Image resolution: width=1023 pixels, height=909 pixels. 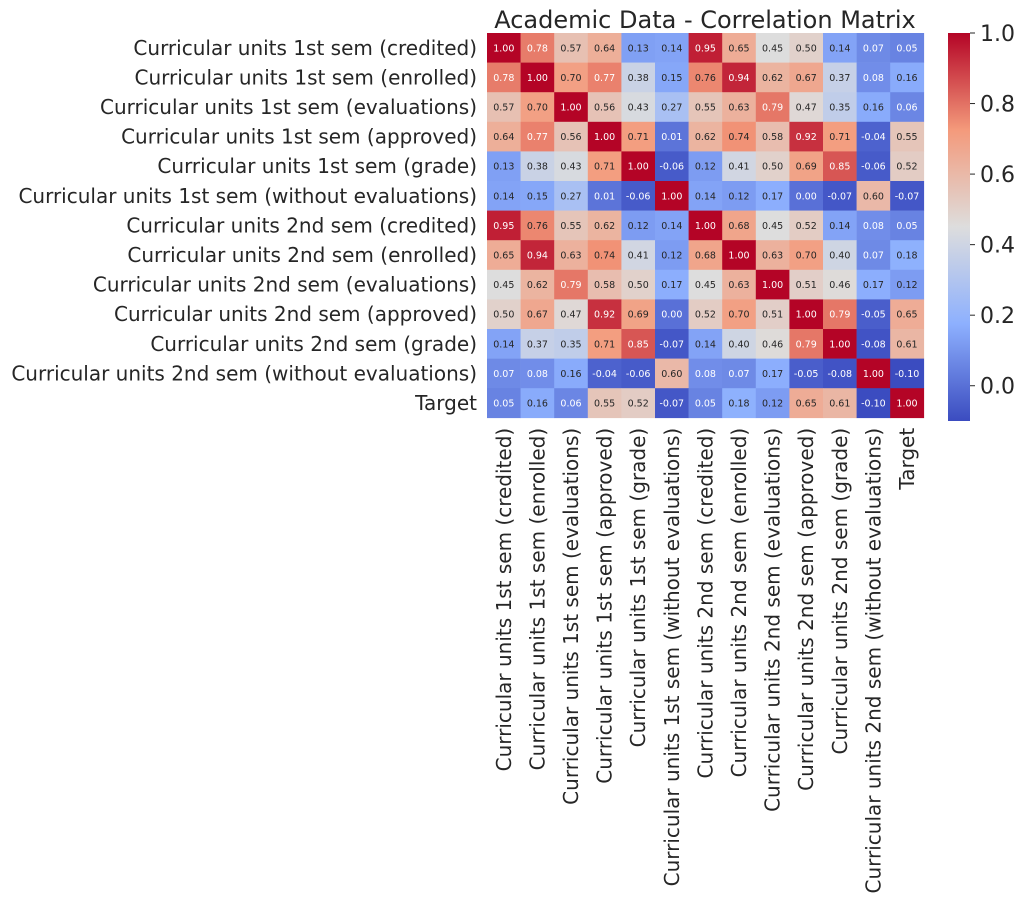 What do you see at coordinates (739, 603) in the screenshot?
I see `x-tick-label-7: Curricular units 2nd sem (enrolled)` at bounding box center [739, 603].